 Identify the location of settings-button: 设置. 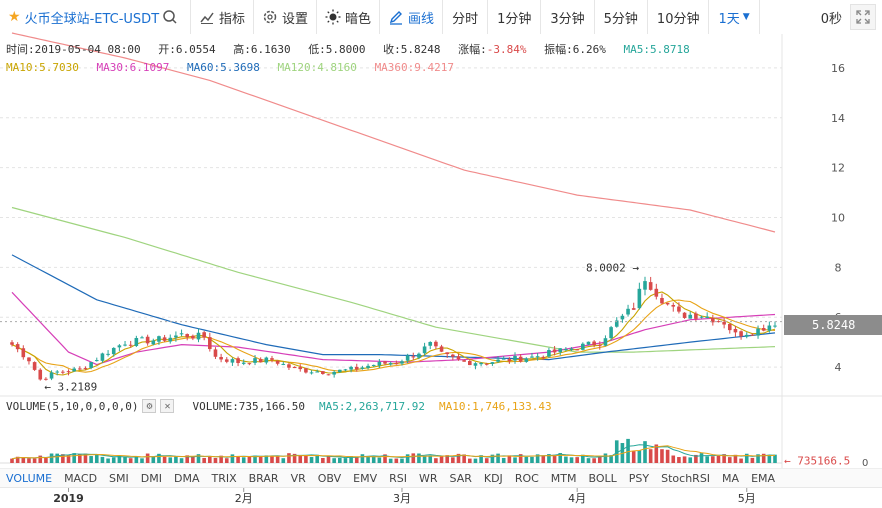
(285, 17).